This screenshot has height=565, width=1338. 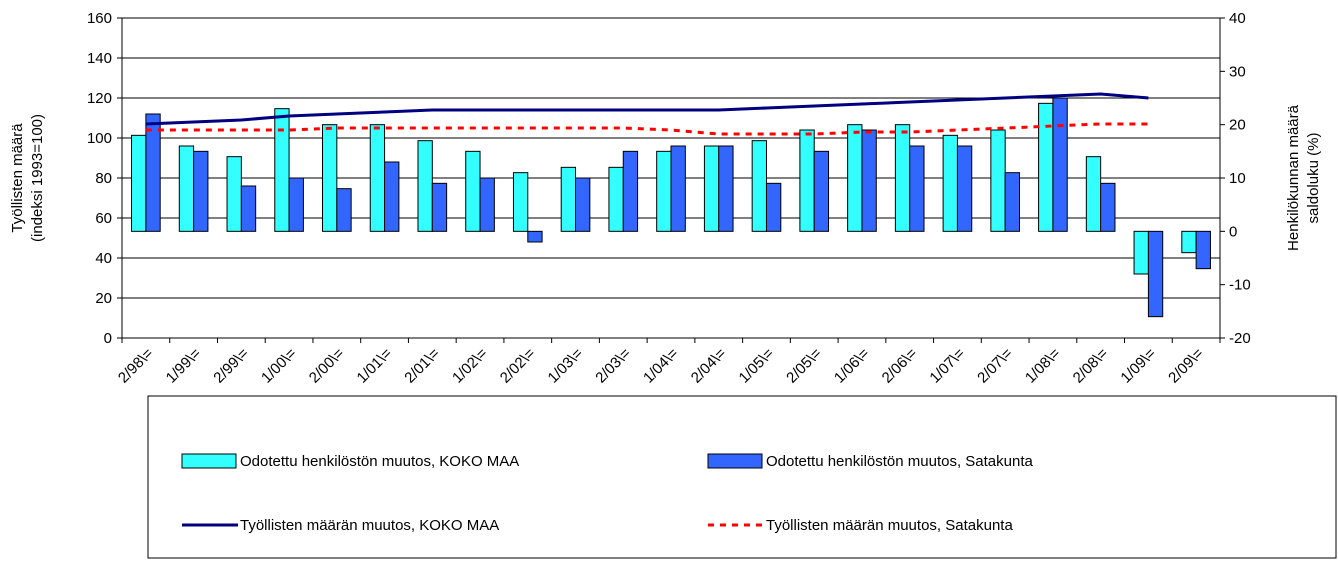 What do you see at coordinates (279, 366) in the screenshot?
I see `x-tick-label: 1/00\=` at bounding box center [279, 366].